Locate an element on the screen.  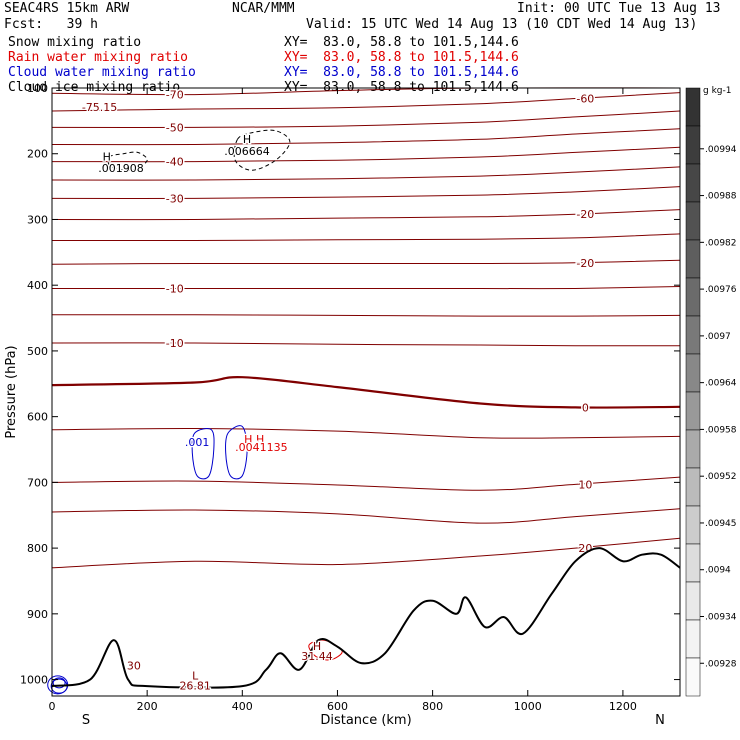
field-xy-cloud-water: XY= 83.0, 58.8 to 101.5,144.6 is located at coordinates (401, 72).